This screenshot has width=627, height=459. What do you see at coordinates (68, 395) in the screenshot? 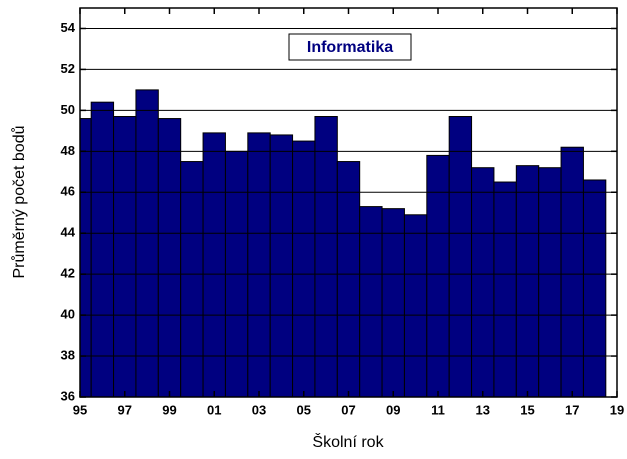
I see `y-tick-label: 36` at bounding box center [68, 395].